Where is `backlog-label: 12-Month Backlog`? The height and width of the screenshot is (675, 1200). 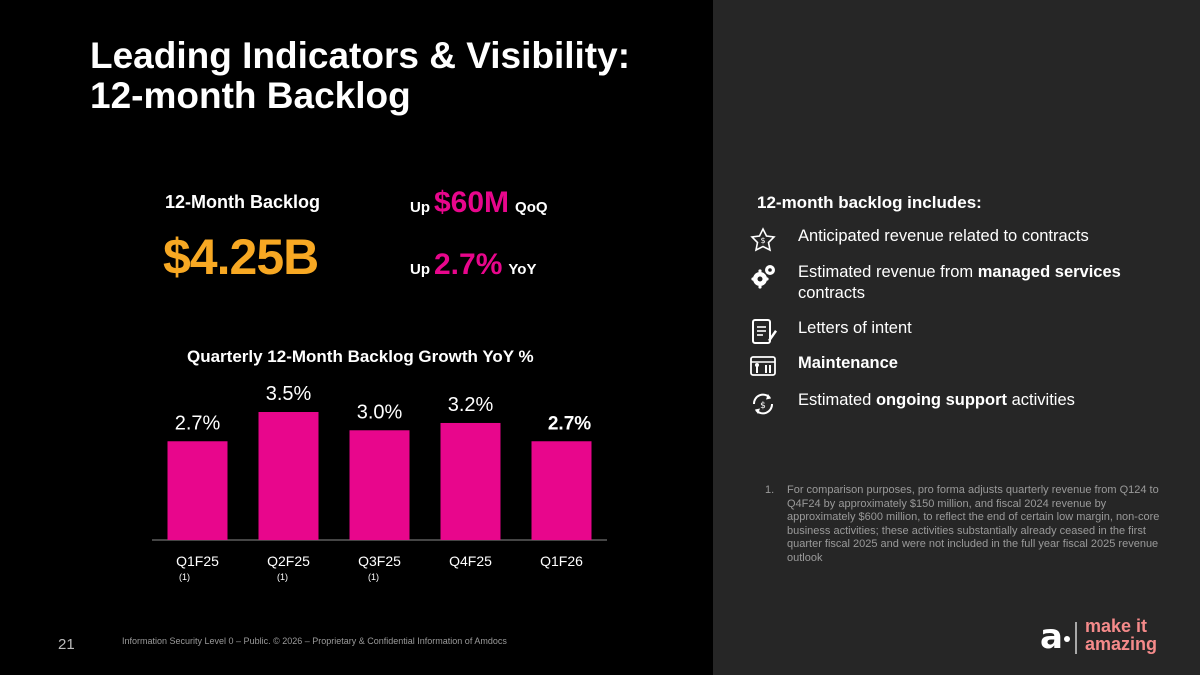 backlog-label: 12-Month Backlog is located at coordinates (243, 202).